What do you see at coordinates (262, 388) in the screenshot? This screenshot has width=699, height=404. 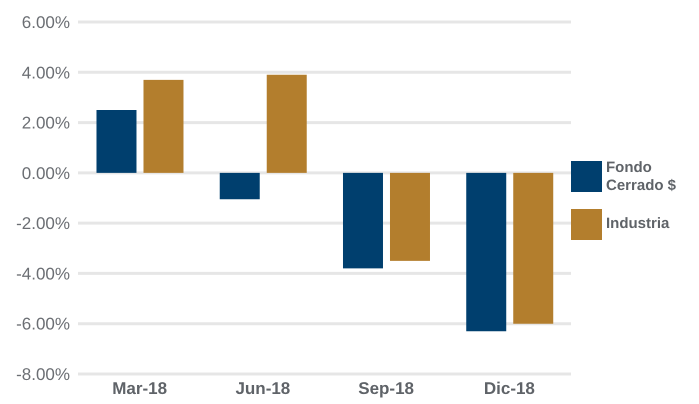 I see `x-tick-label: Jun-18` at bounding box center [262, 388].